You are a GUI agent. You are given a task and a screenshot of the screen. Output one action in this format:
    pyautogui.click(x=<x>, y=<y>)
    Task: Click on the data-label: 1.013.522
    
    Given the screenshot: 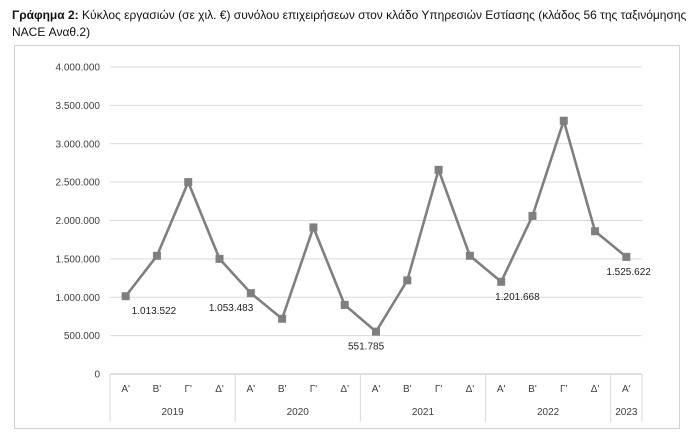 What is the action you would take?
    pyautogui.click(x=154, y=311)
    